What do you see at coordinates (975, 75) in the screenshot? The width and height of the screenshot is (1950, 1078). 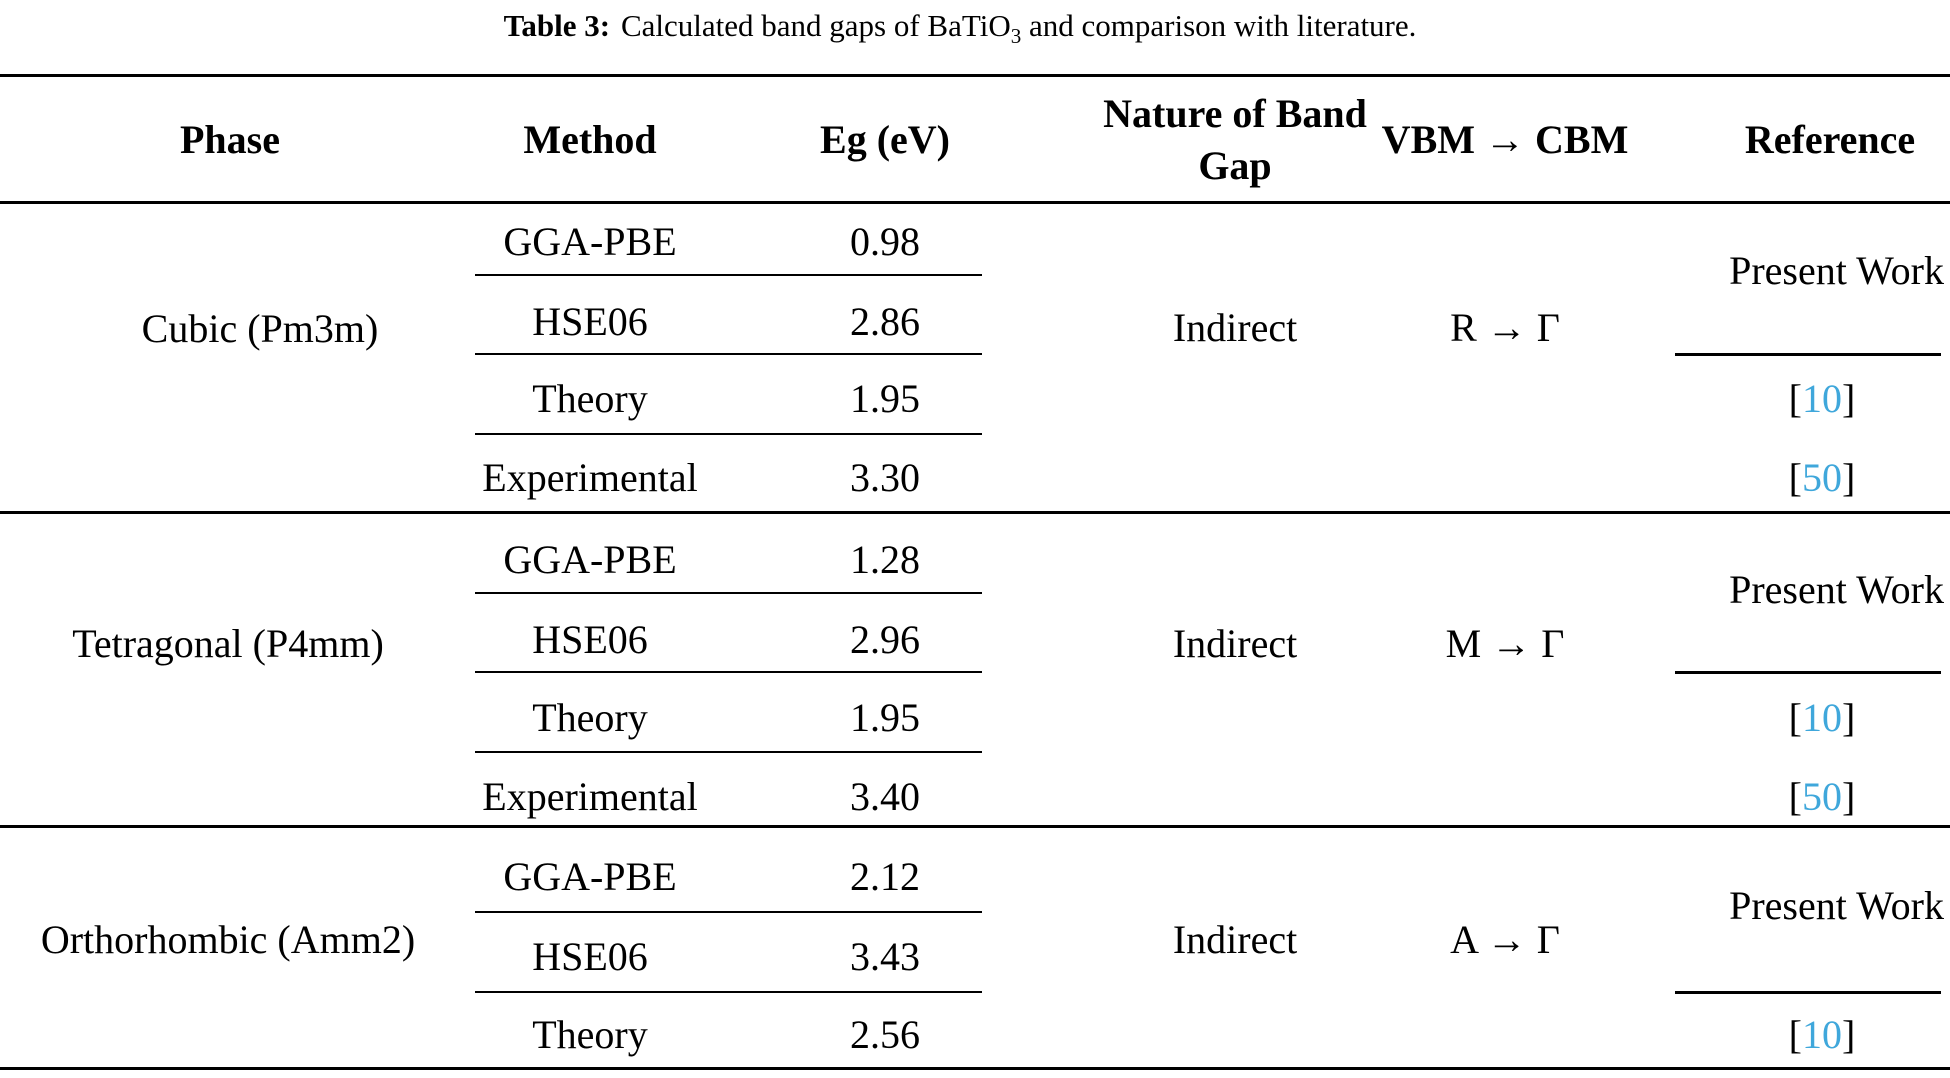 I see `table-rule-top` at bounding box center [975, 75].